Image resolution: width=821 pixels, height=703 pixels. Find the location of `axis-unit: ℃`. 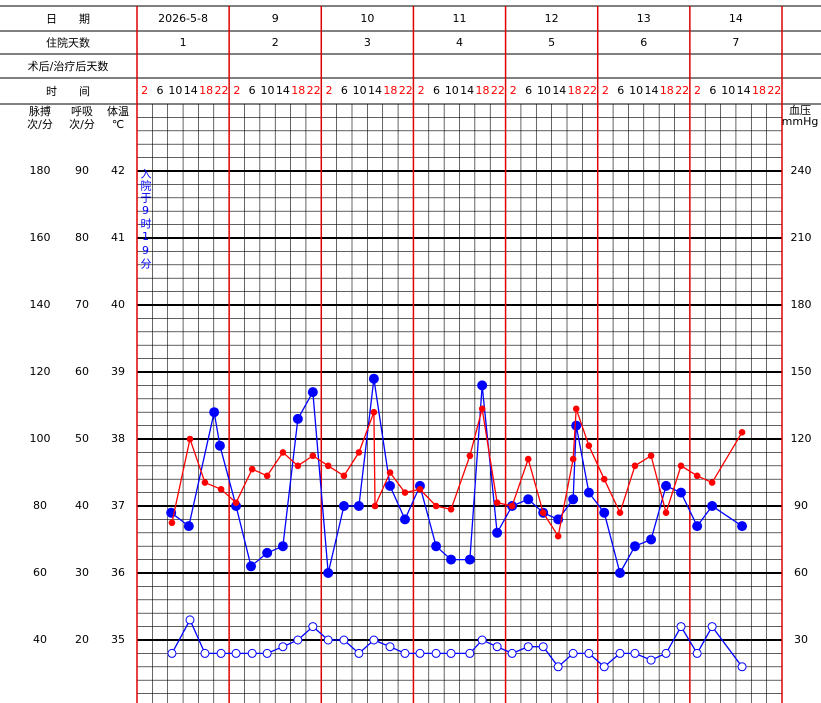

axis-unit: ℃ is located at coordinates (118, 124).